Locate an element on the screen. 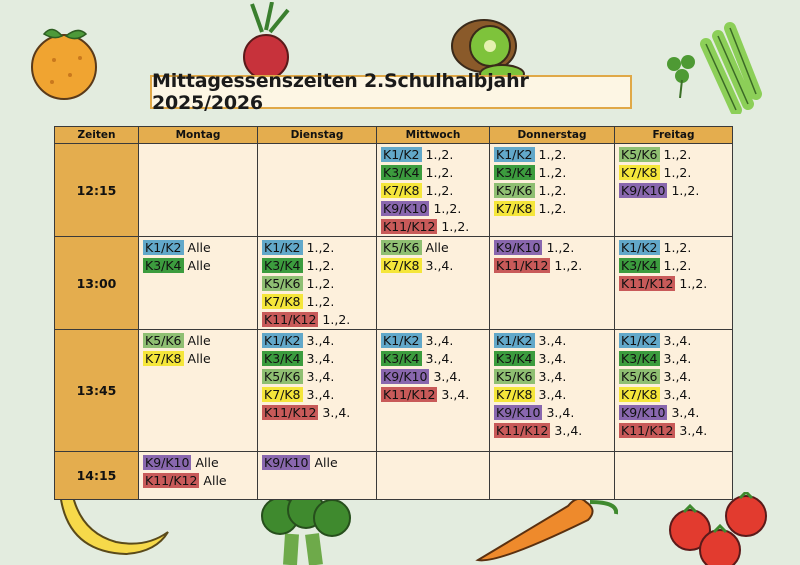 The height and width of the screenshot is (565, 800). class-entry: K5/K6 3.,4. is located at coordinates (674, 377).